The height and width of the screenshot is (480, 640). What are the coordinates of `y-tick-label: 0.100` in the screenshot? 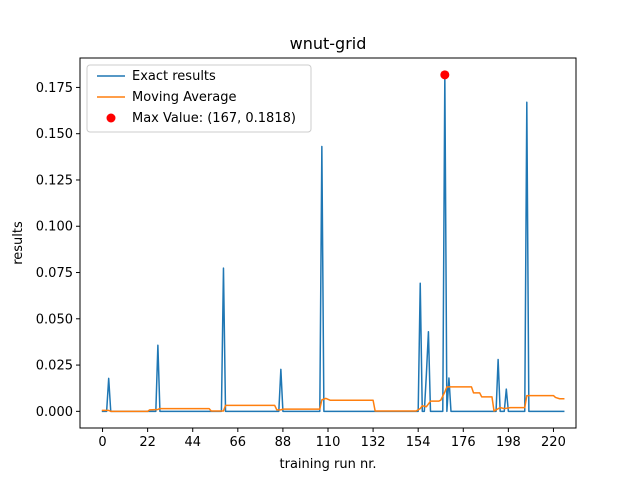 It's located at (54, 227).